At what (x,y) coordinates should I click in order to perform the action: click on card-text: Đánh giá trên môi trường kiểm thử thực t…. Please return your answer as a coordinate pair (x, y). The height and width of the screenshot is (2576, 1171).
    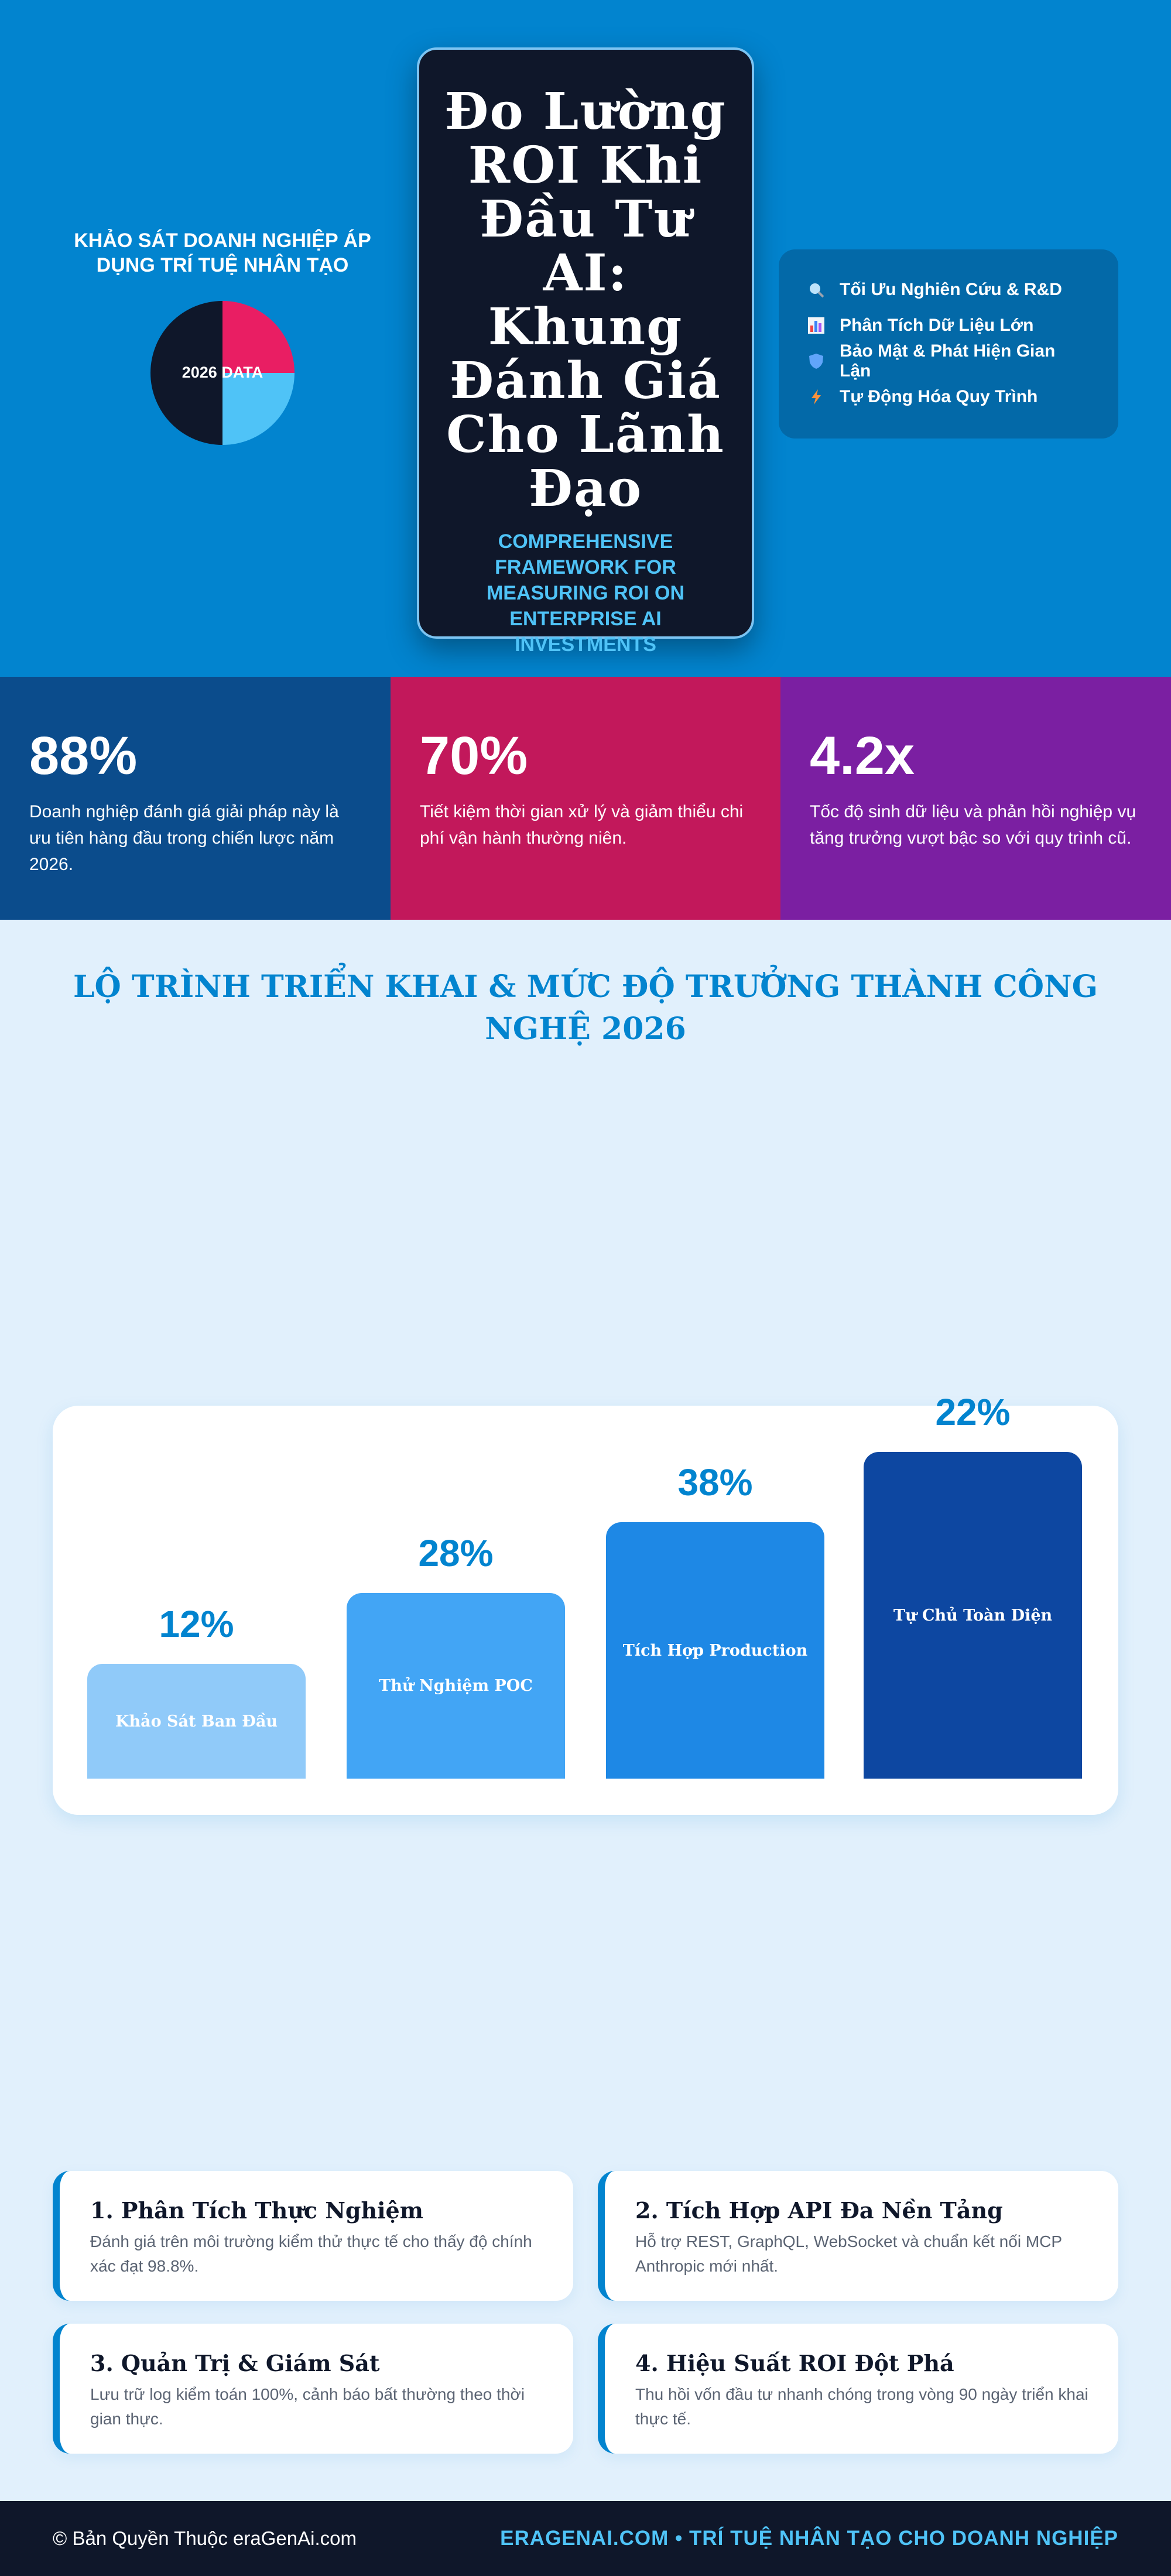
    Looking at the image, I should click on (311, 2253).